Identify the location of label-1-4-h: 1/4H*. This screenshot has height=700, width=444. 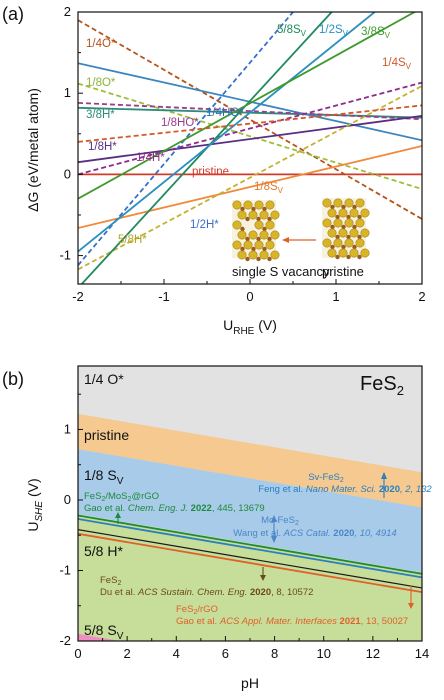
(150, 158).